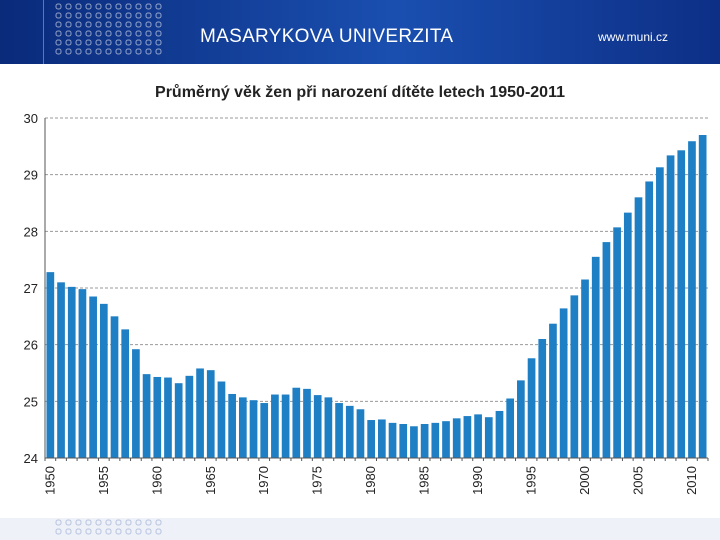 The width and height of the screenshot is (720, 540). Describe the element at coordinates (477, 480) in the screenshot. I see `x-tick-label: 1990` at that location.